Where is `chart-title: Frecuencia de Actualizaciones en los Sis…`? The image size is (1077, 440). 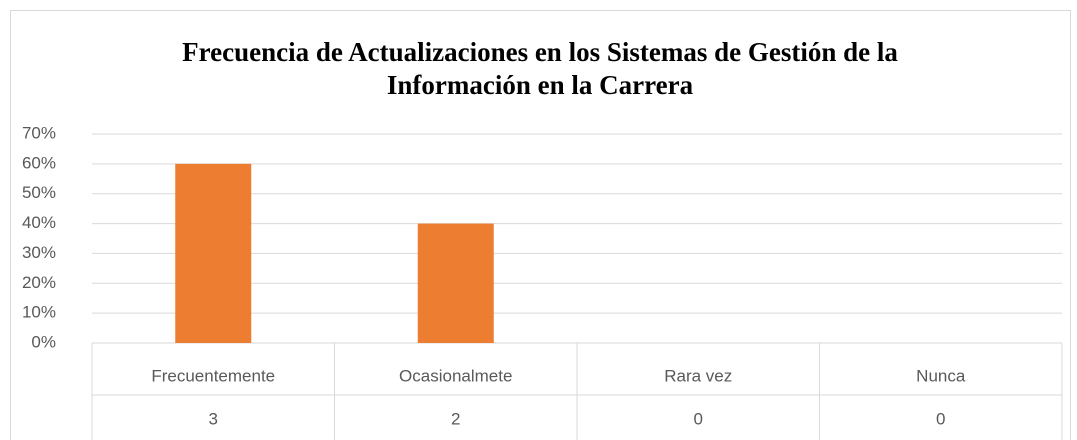
chart-title: Frecuencia de Actualizaciones en los Sis… is located at coordinates (540, 52).